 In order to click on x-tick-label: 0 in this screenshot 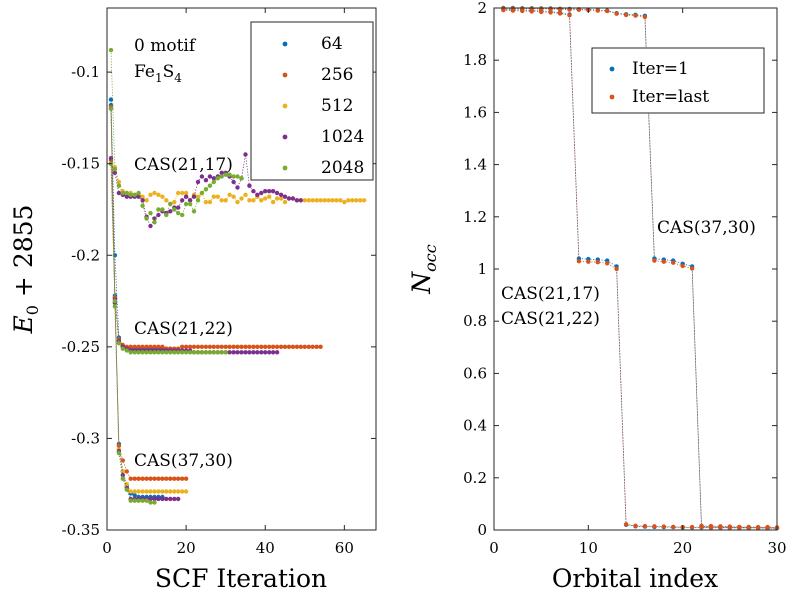, I will do `click(494, 548)`.